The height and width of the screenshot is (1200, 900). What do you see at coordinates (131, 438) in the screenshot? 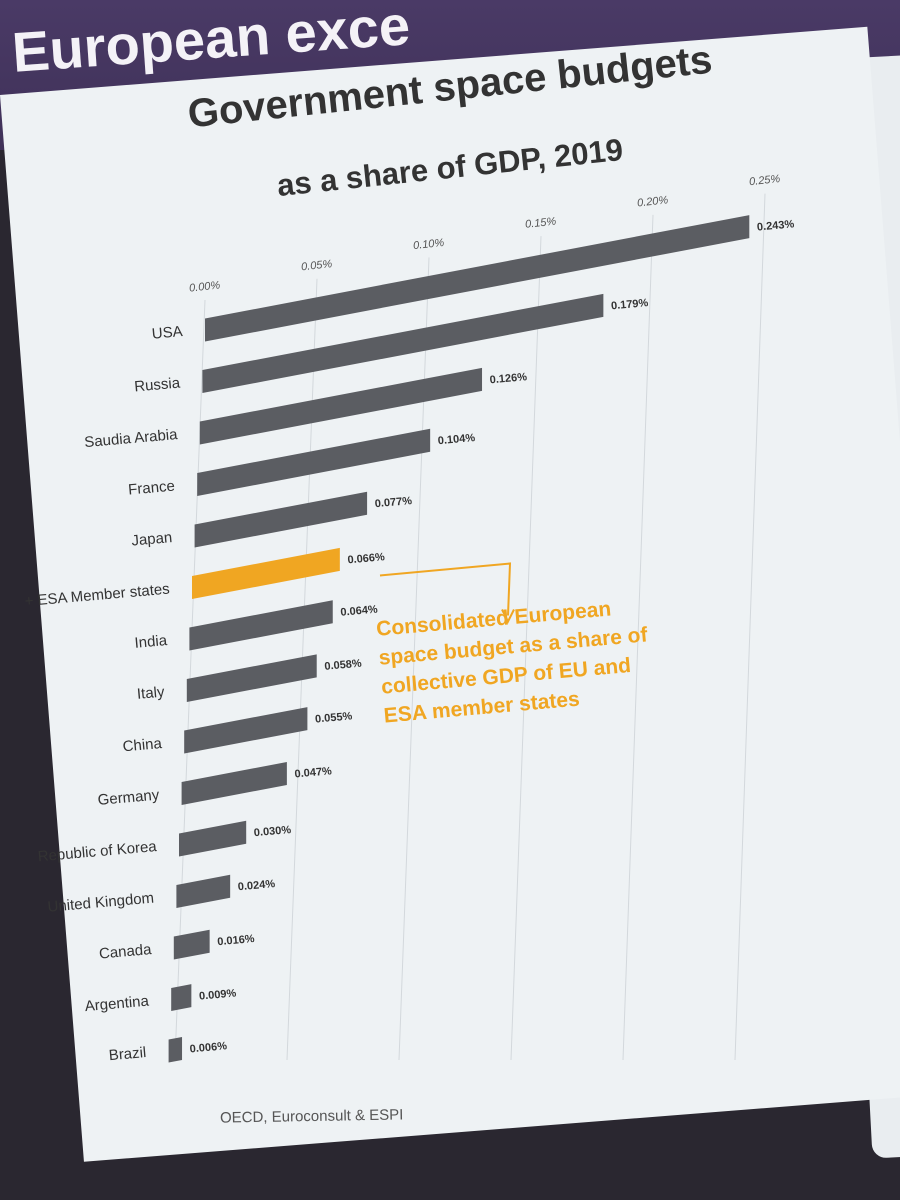
I see `category-label: Saudia Arabia` at bounding box center [131, 438].